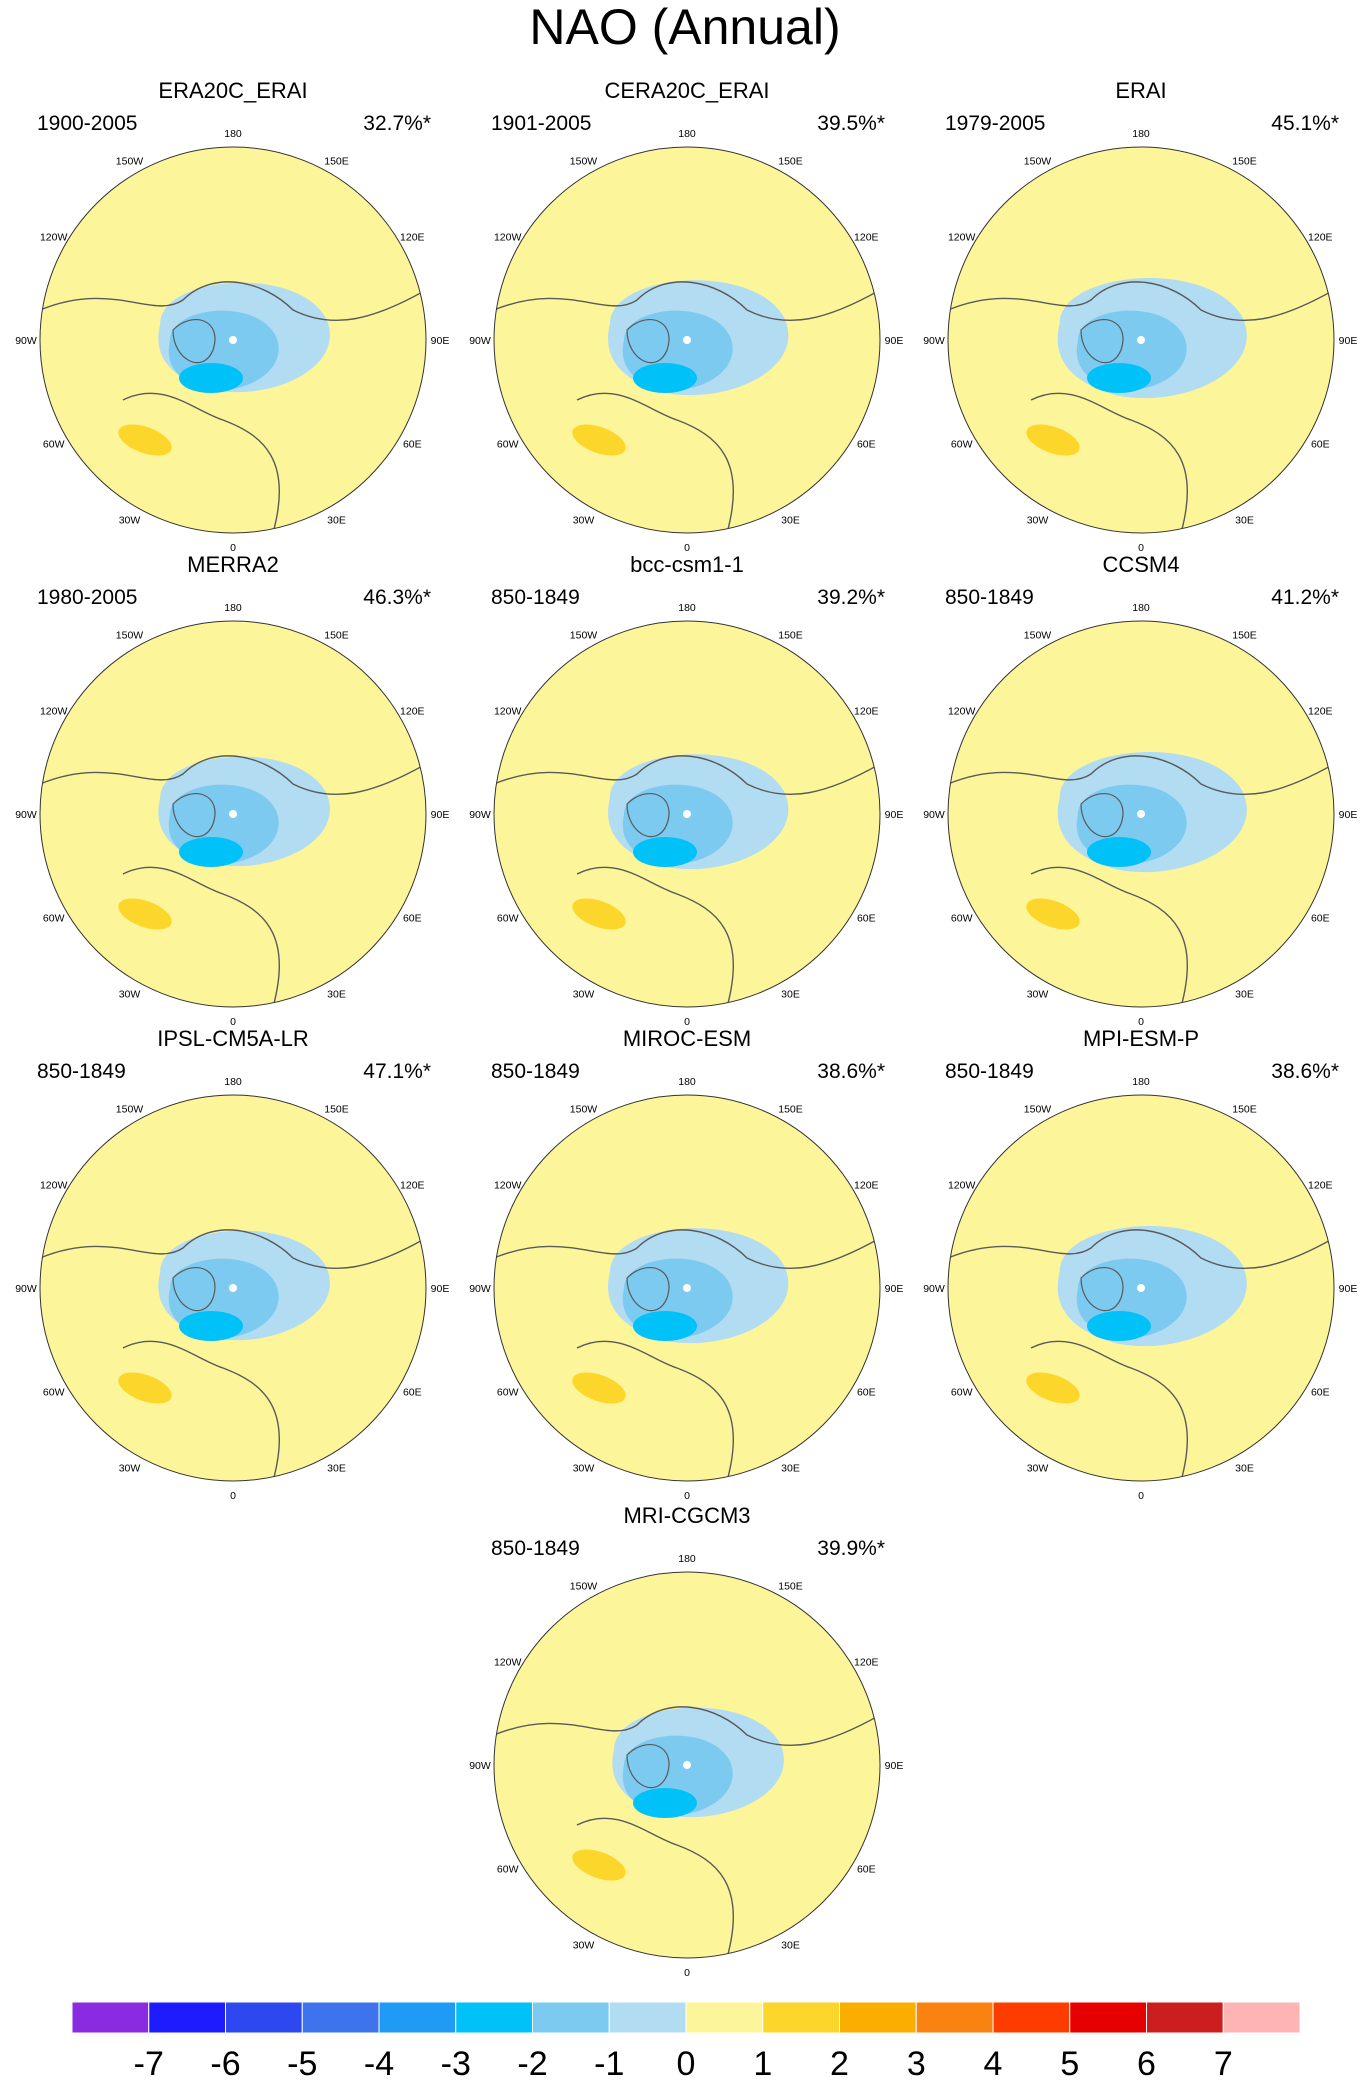 The width and height of the screenshot is (1370, 2082). I want to click on colorbar-tick-label: -2, so click(532, 2063).